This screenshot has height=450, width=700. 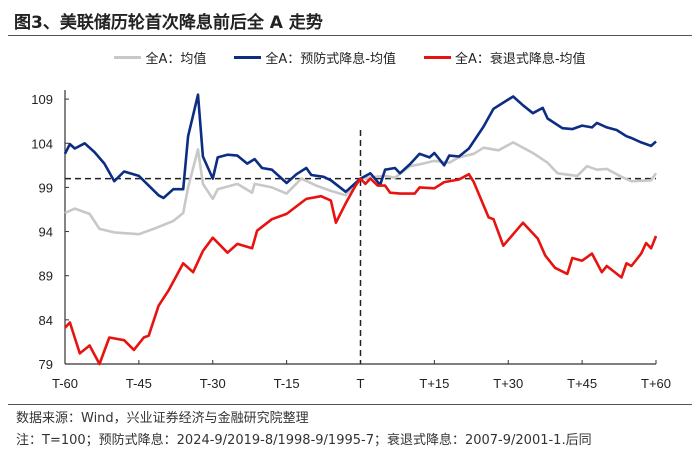 I want to click on y-tick-label: 79, so click(x=46, y=364).